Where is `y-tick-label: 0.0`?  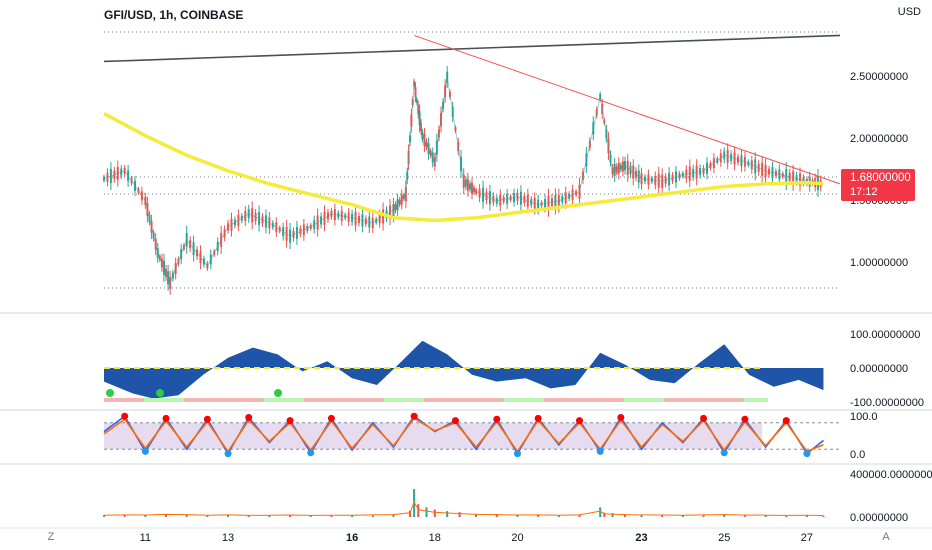
y-tick-label: 0.0 is located at coordinates (857, 455).